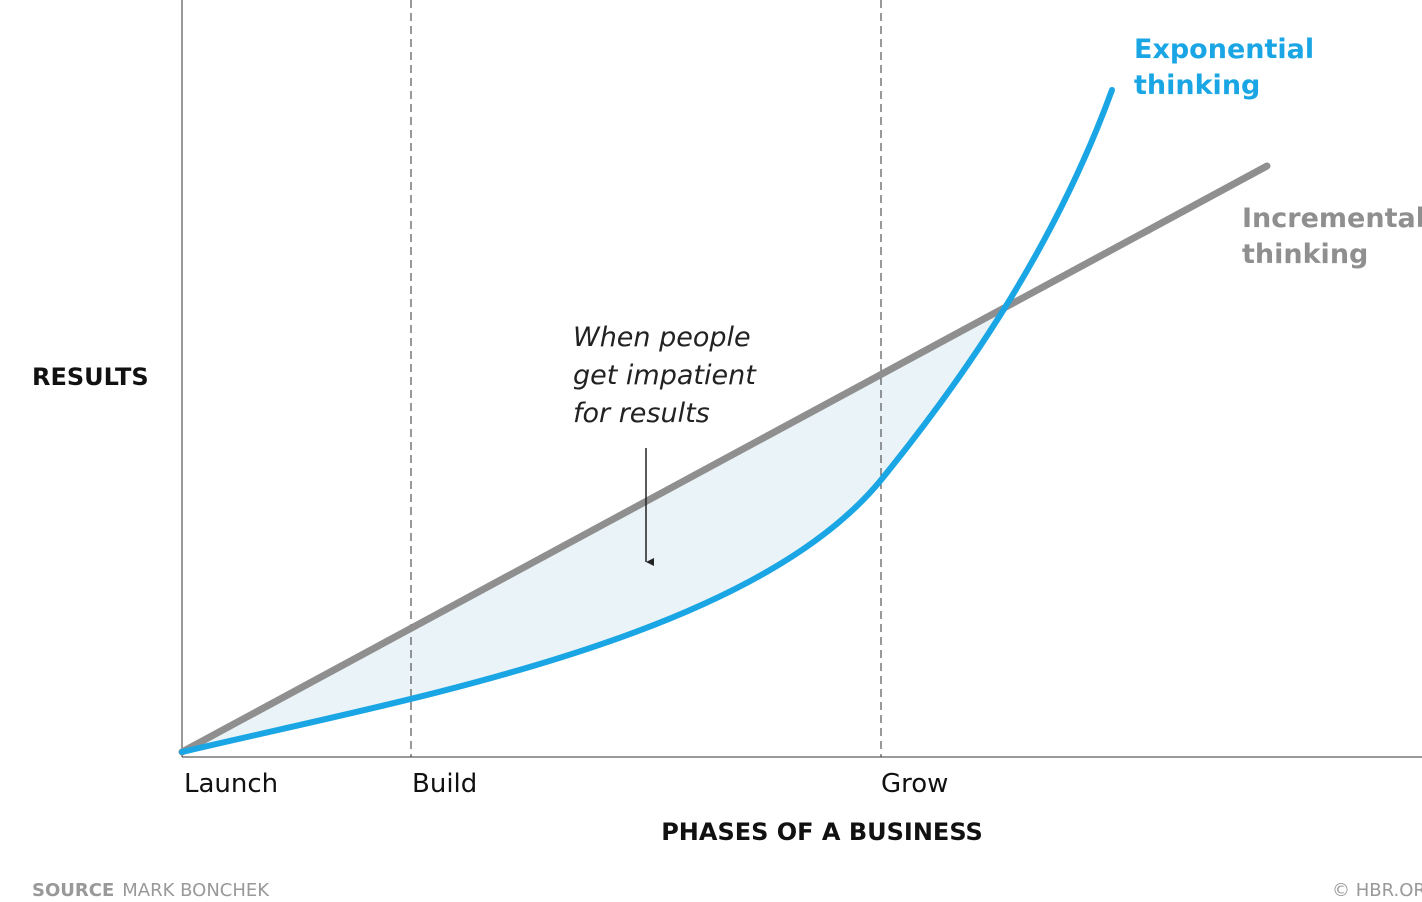 This screenshot has height=902, width=1422. I want to click on phase-label: Grow, so click(914, 784).